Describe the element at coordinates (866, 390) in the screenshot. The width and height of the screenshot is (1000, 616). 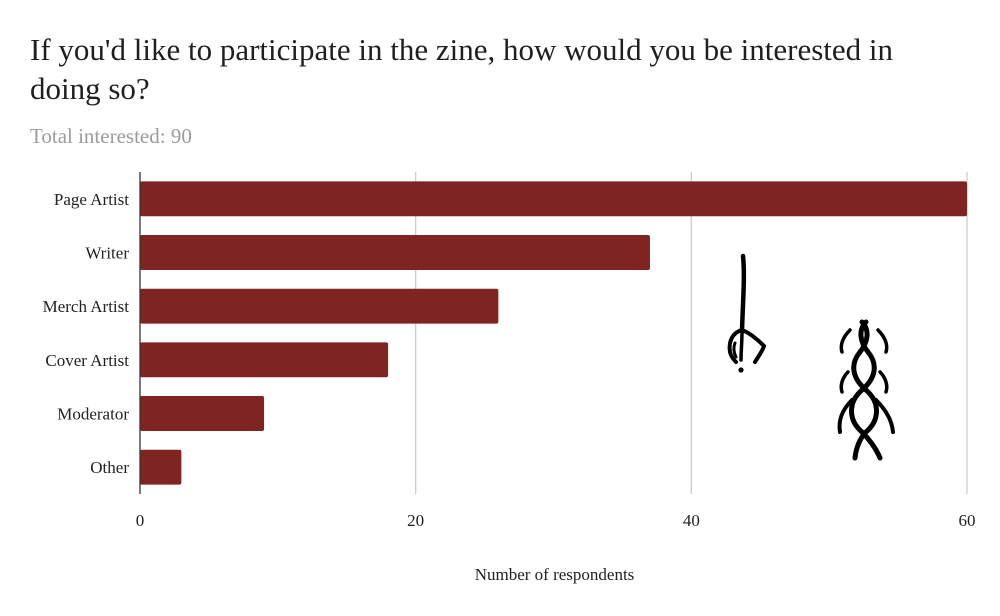
I see `decorative-sigil-icon` at that location.